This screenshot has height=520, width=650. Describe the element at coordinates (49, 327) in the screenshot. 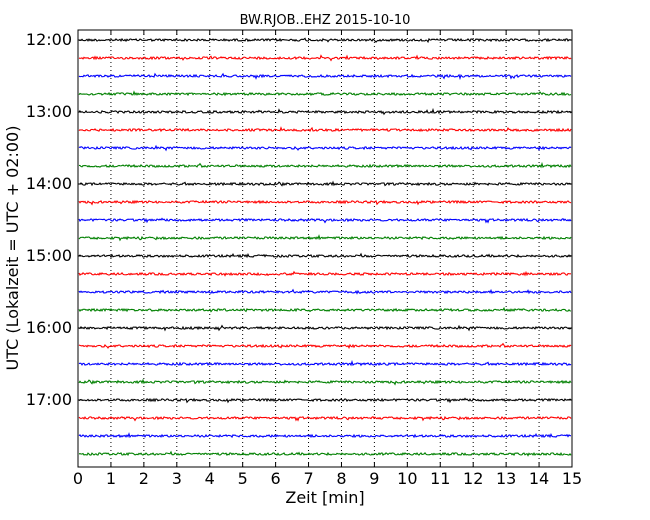

I see `y-tick-label: 16:00` at that location.